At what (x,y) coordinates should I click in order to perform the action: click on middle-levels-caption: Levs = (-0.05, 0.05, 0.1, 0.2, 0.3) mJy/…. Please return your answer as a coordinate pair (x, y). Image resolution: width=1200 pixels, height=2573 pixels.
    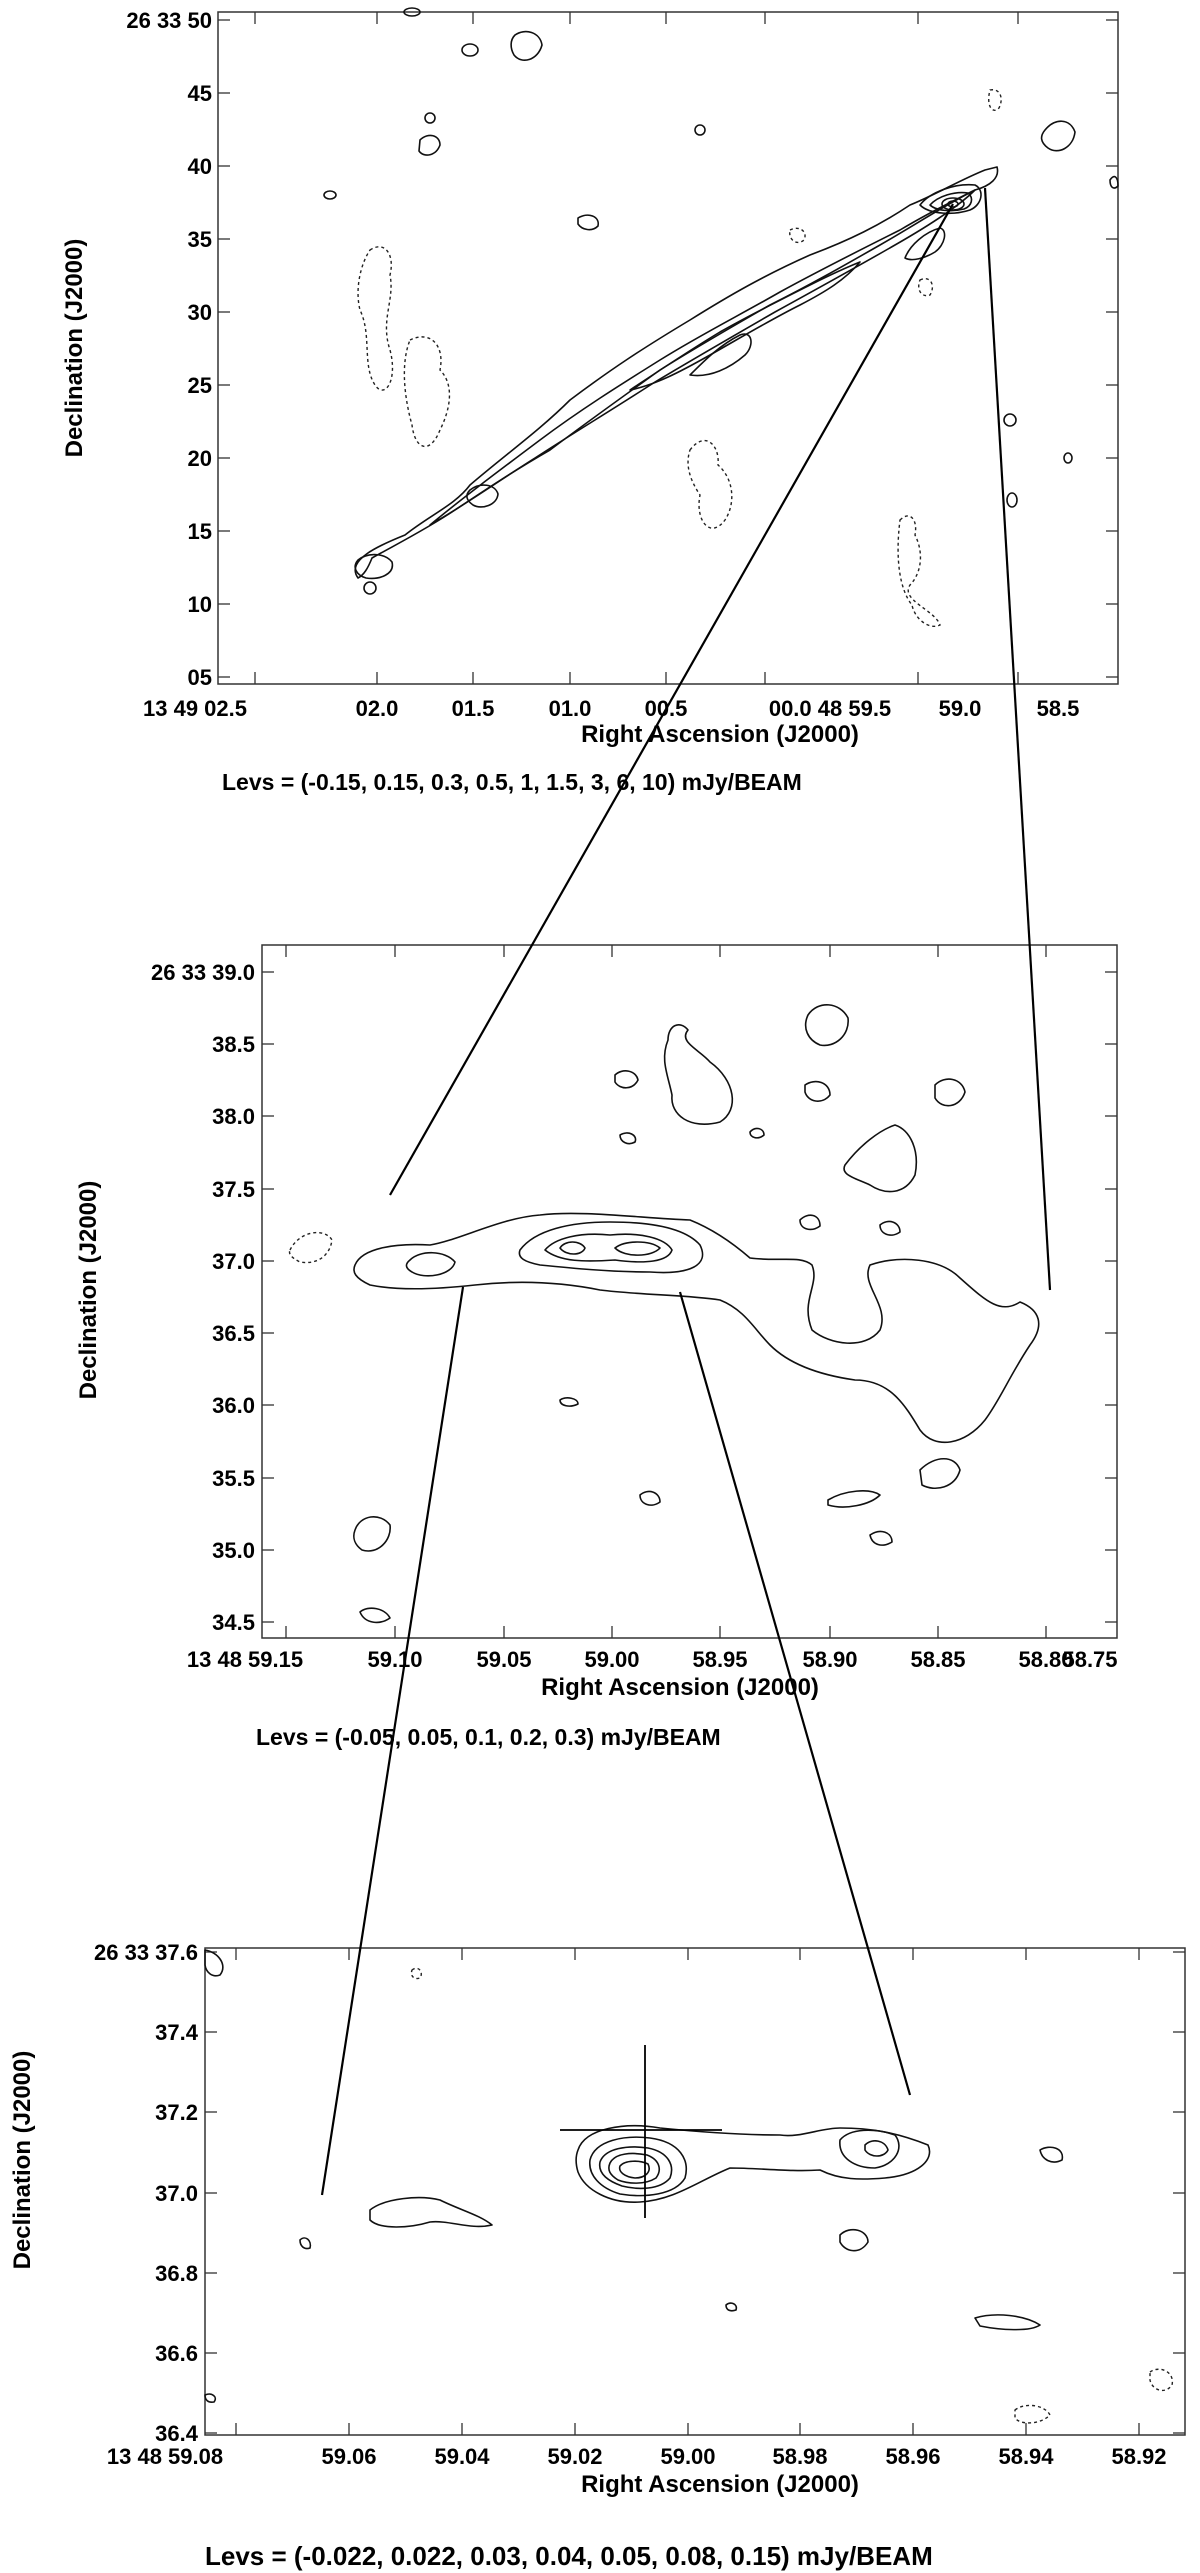
    Looking at the image, I should click on (488, 1737).